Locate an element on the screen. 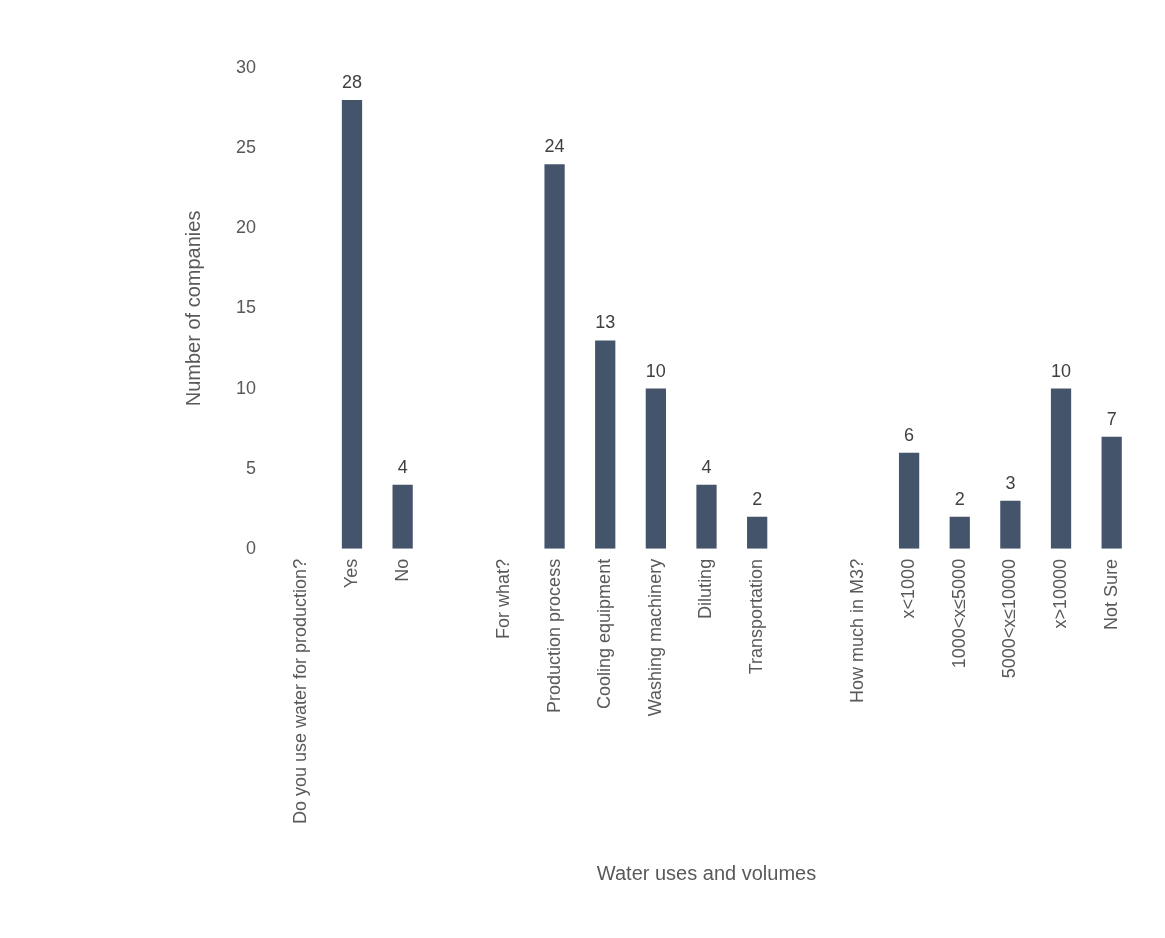 The height and width of the screenshot is (938, 1165). x-tick-label: Cooling equipment is located at coordinates (604, 633).